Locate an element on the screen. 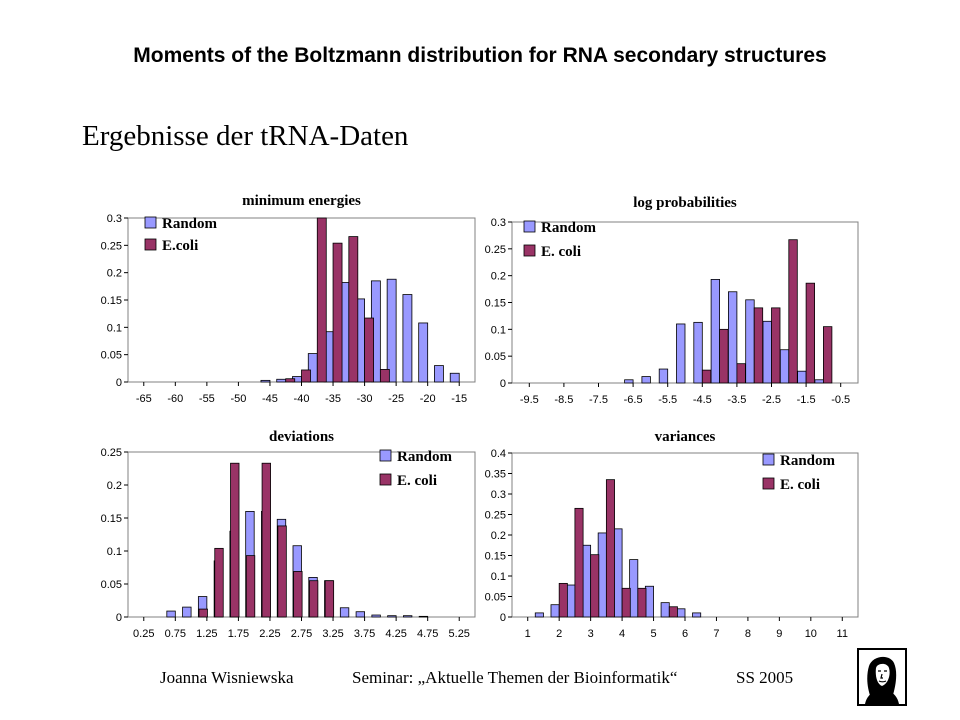 The image size is (960, 720). x-tick-label: -25 is located at coordinates (396, 399).